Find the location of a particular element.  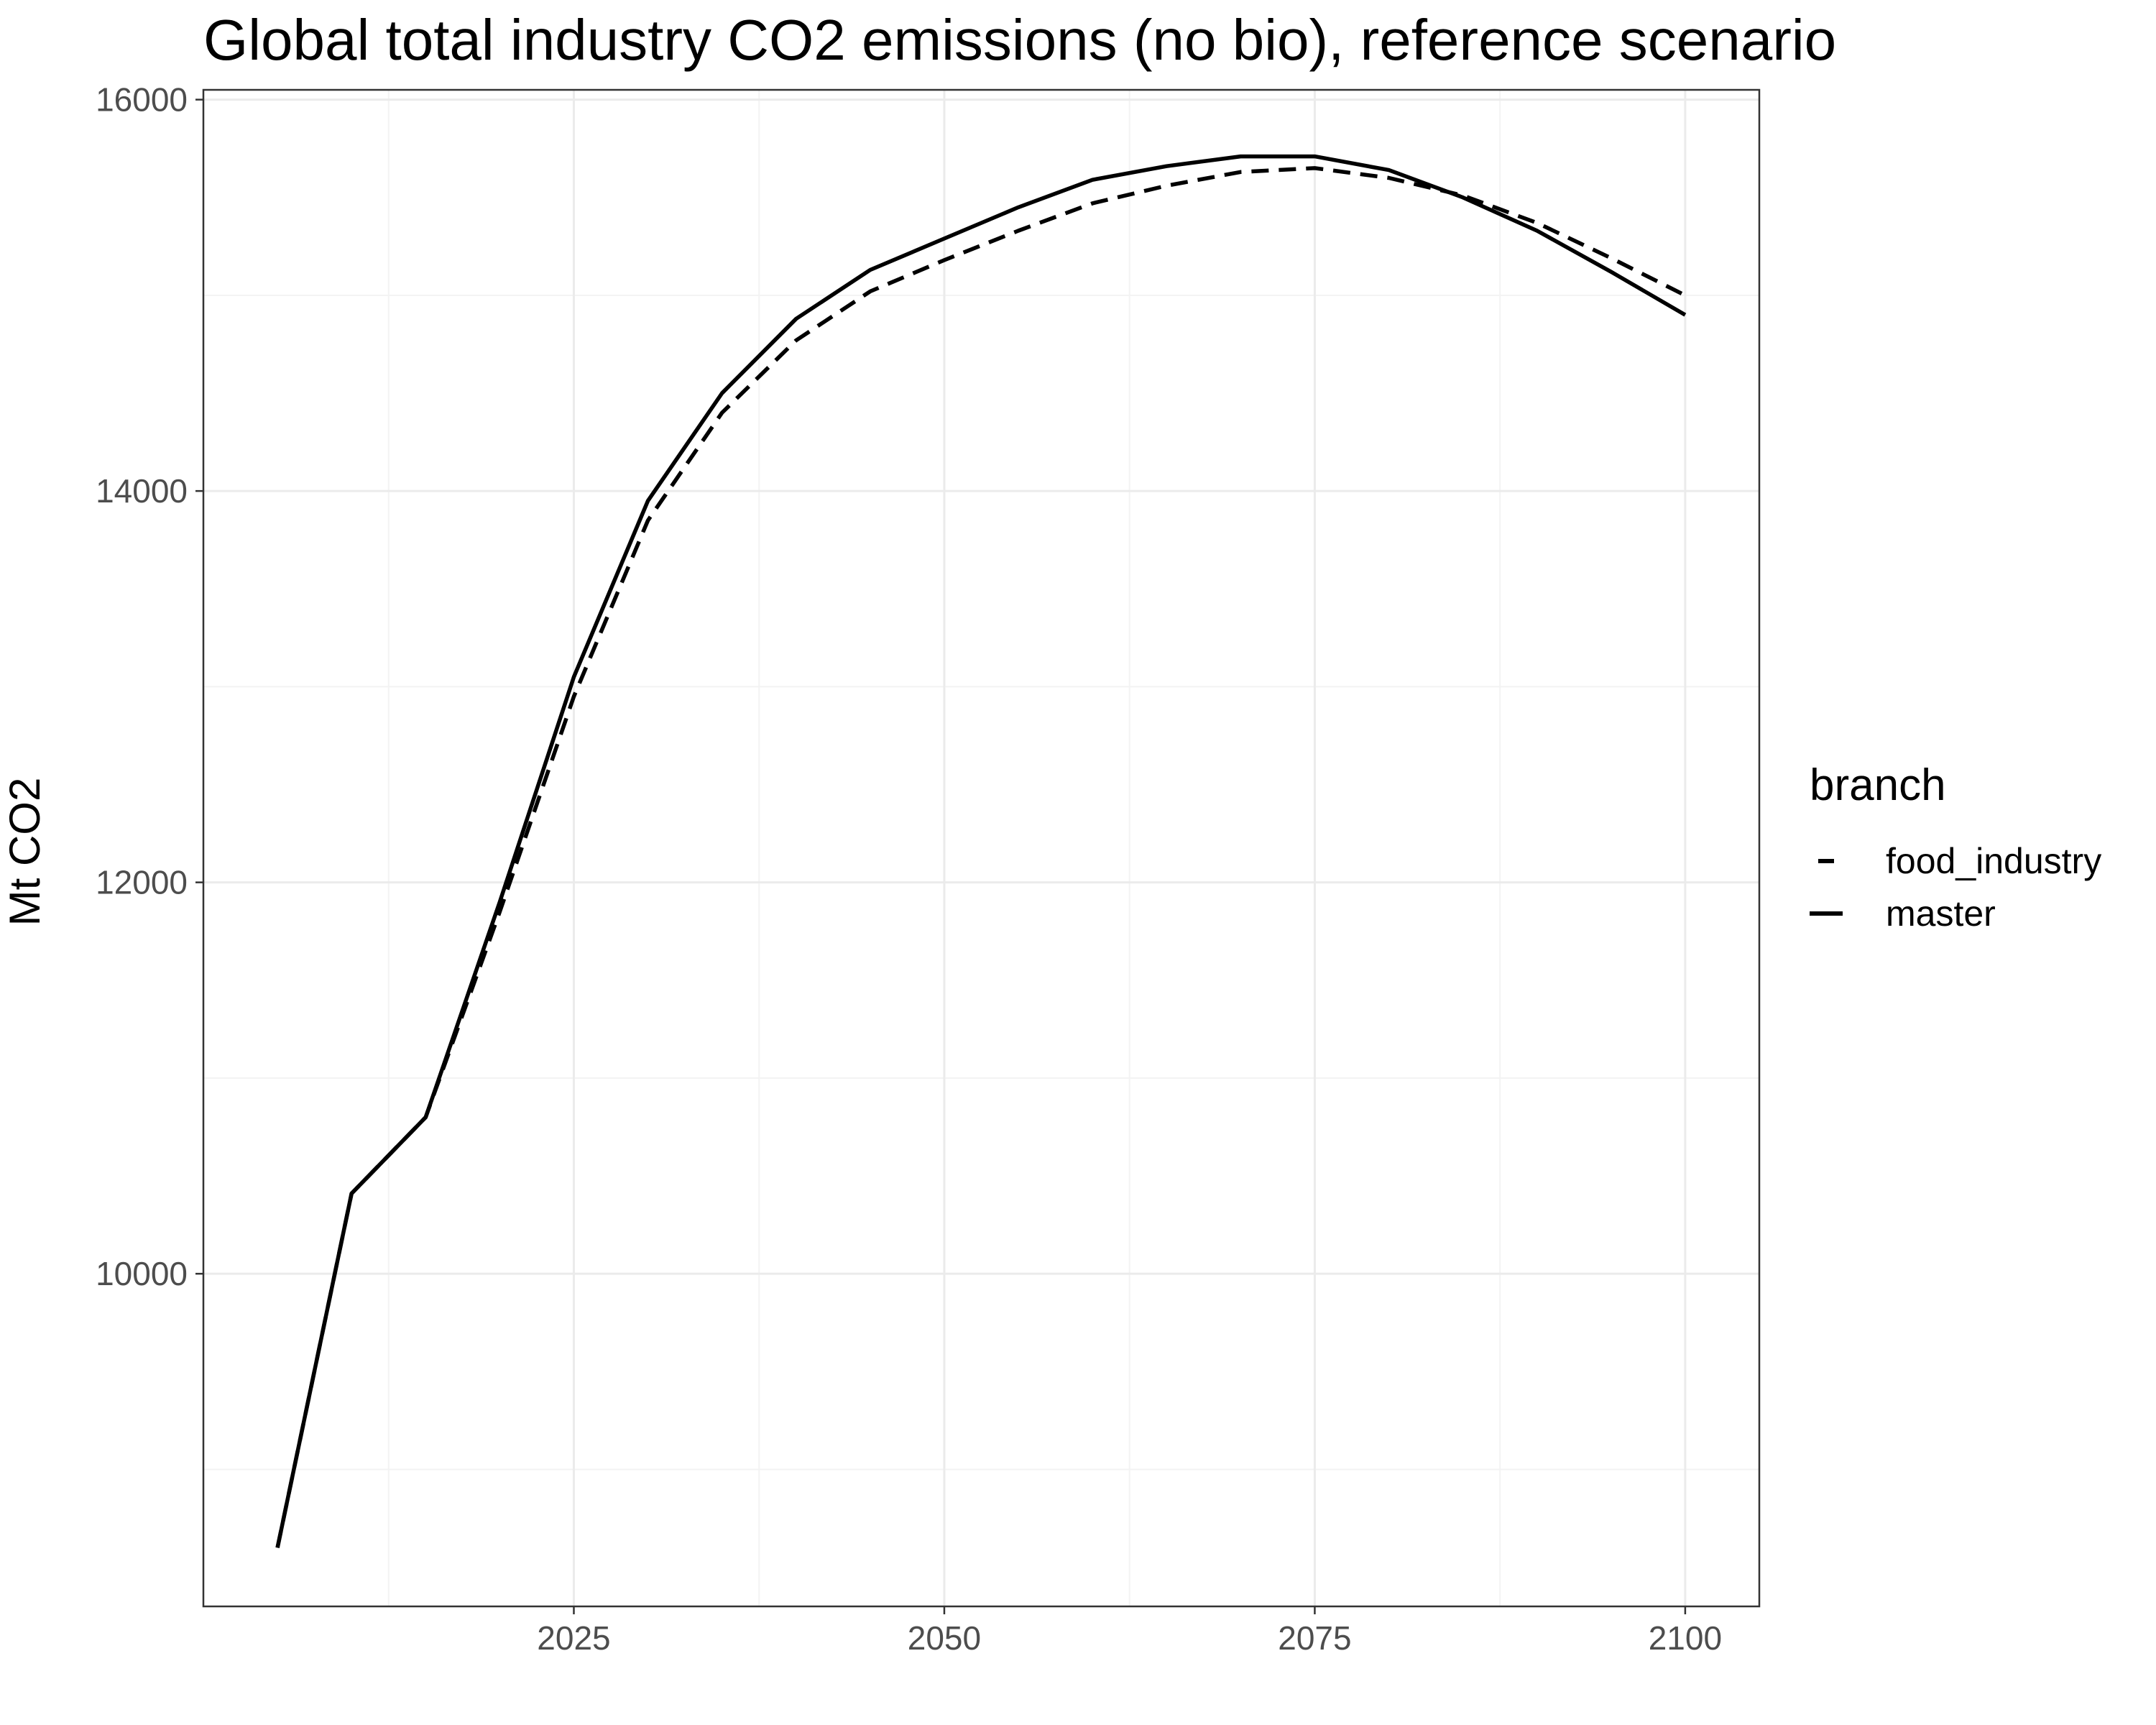

y-axis-label: Mt CO2 is located at coordinates (25, 852).